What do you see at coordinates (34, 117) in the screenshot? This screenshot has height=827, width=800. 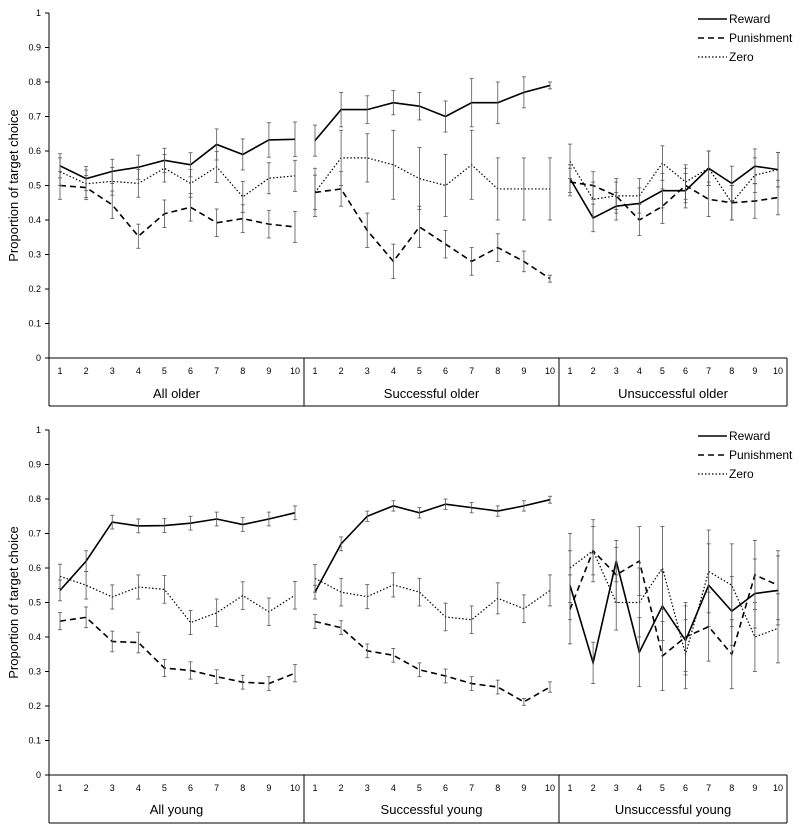 I see `y-tick-label: 0.7` at bounding box center [34, 117].